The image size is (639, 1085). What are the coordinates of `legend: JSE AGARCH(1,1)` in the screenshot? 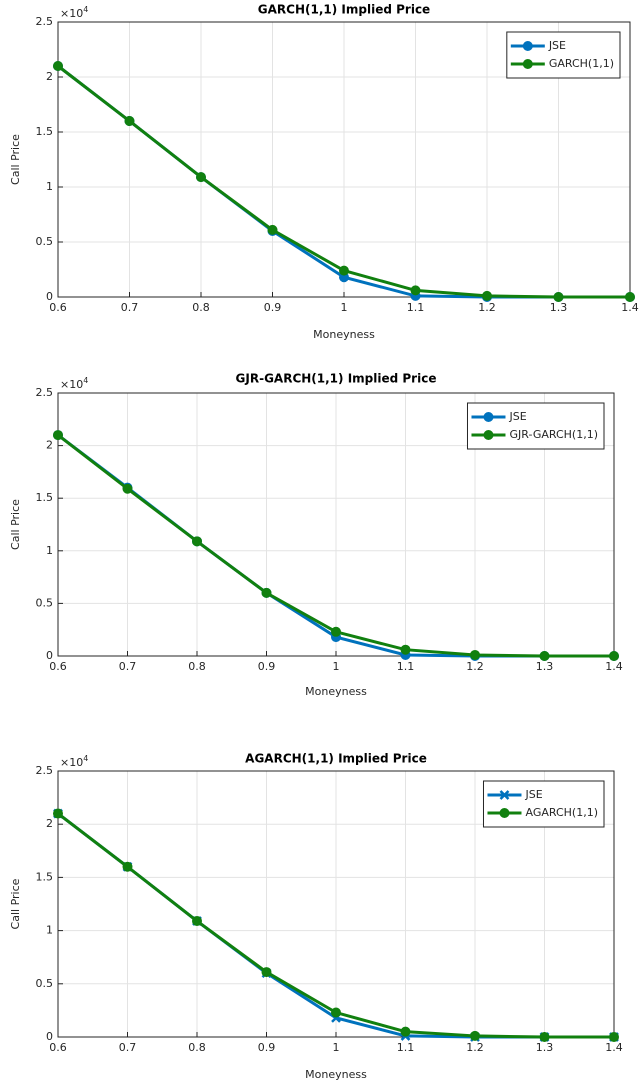 It's located at (543, 804).